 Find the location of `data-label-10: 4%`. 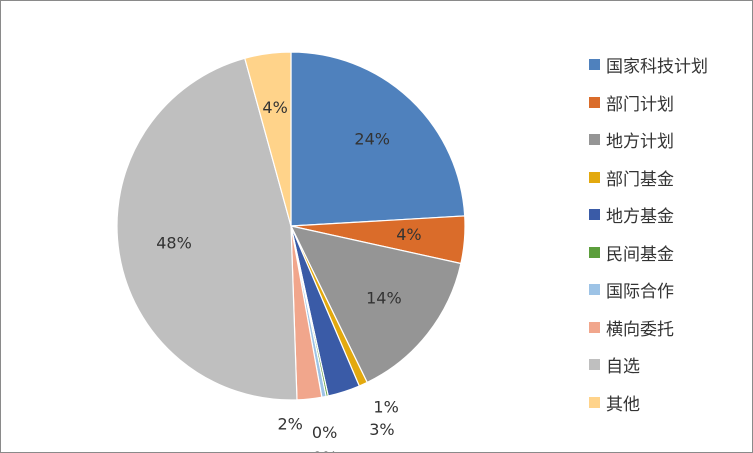

data-label-10: 4% is located at coordinates (274, 107).